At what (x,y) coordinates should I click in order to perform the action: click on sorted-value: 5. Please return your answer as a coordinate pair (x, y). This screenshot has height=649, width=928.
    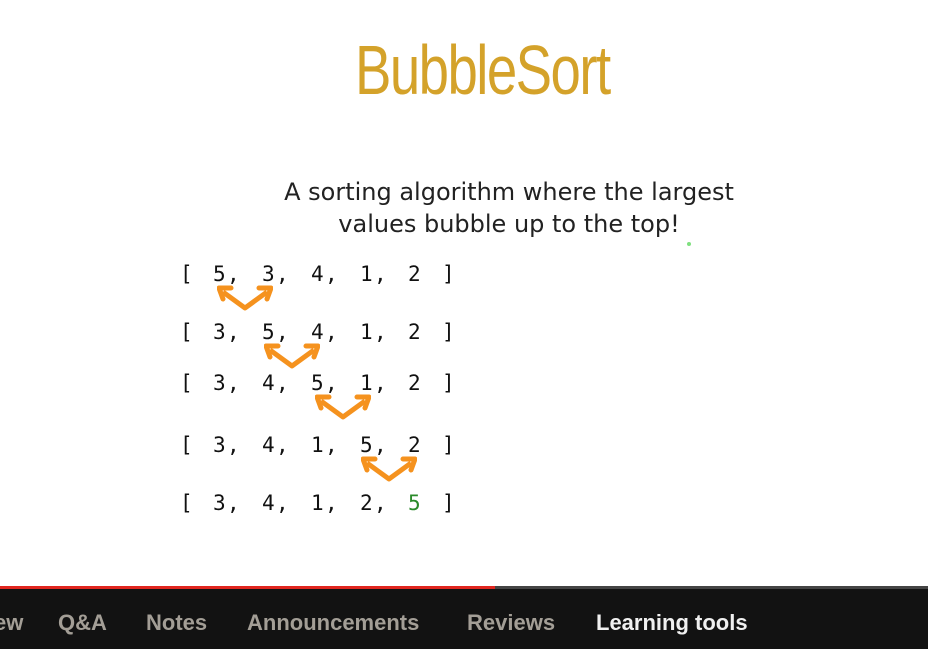
    Looking at the image, I should click on (414, 503).